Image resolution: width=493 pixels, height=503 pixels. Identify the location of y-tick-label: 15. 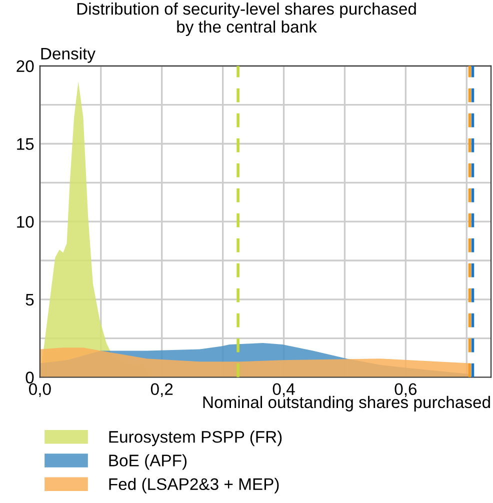
(25, 144).